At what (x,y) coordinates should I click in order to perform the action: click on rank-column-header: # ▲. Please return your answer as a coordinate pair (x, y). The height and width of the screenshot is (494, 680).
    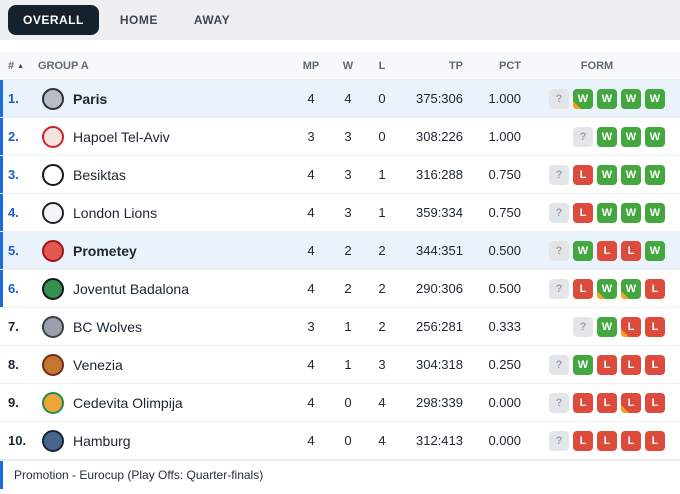
    Looking at the image, I should click on (18, 66).